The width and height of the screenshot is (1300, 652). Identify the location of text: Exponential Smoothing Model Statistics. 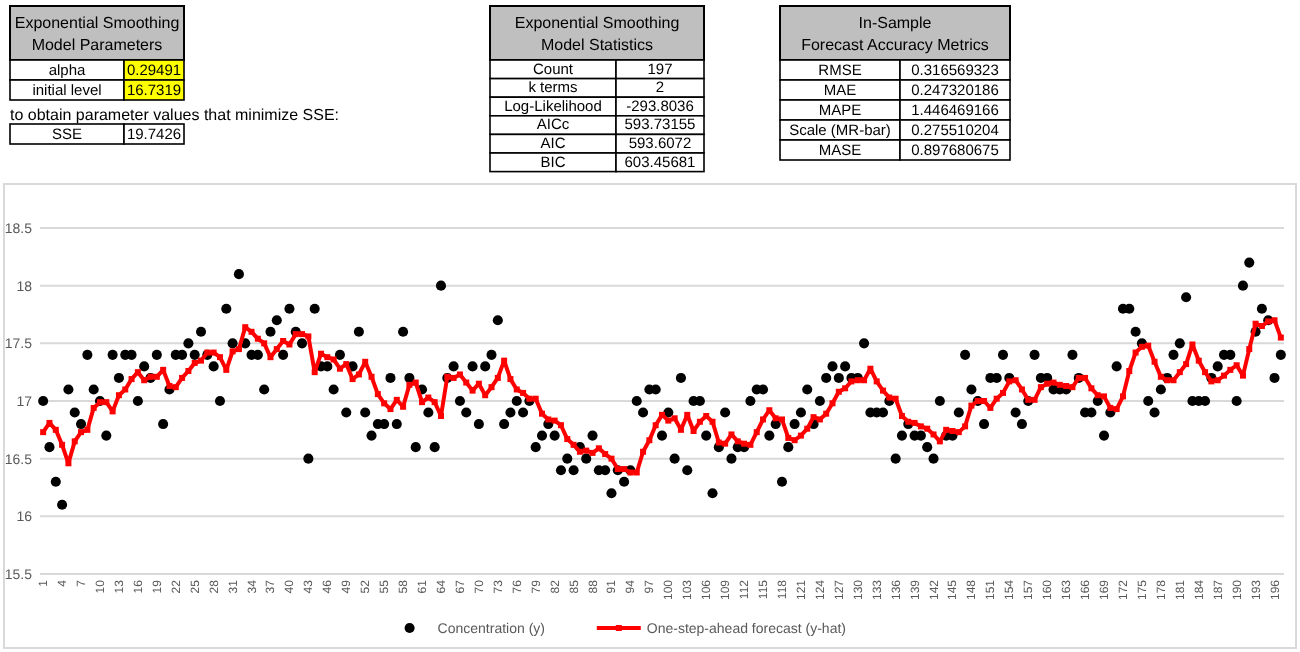
(597, 34).